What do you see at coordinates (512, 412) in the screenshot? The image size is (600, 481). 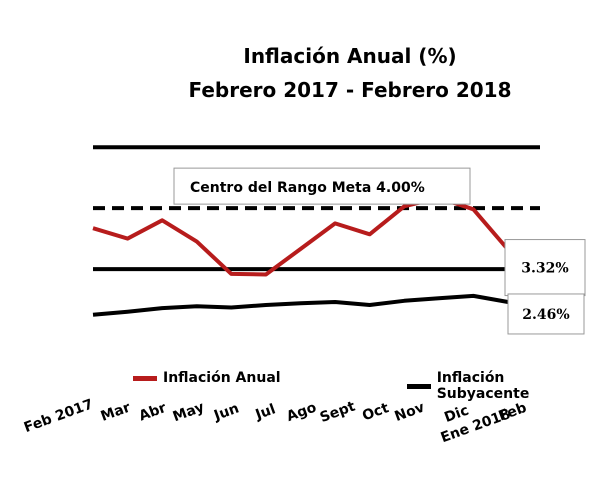 I see `x-tick-label-12: Feb` at bounding box center [512, 412].